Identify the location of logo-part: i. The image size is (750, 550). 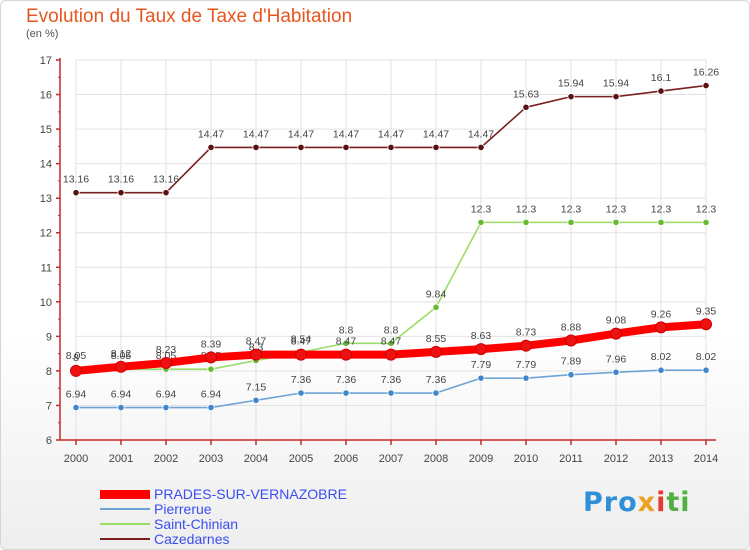
(661, 502).